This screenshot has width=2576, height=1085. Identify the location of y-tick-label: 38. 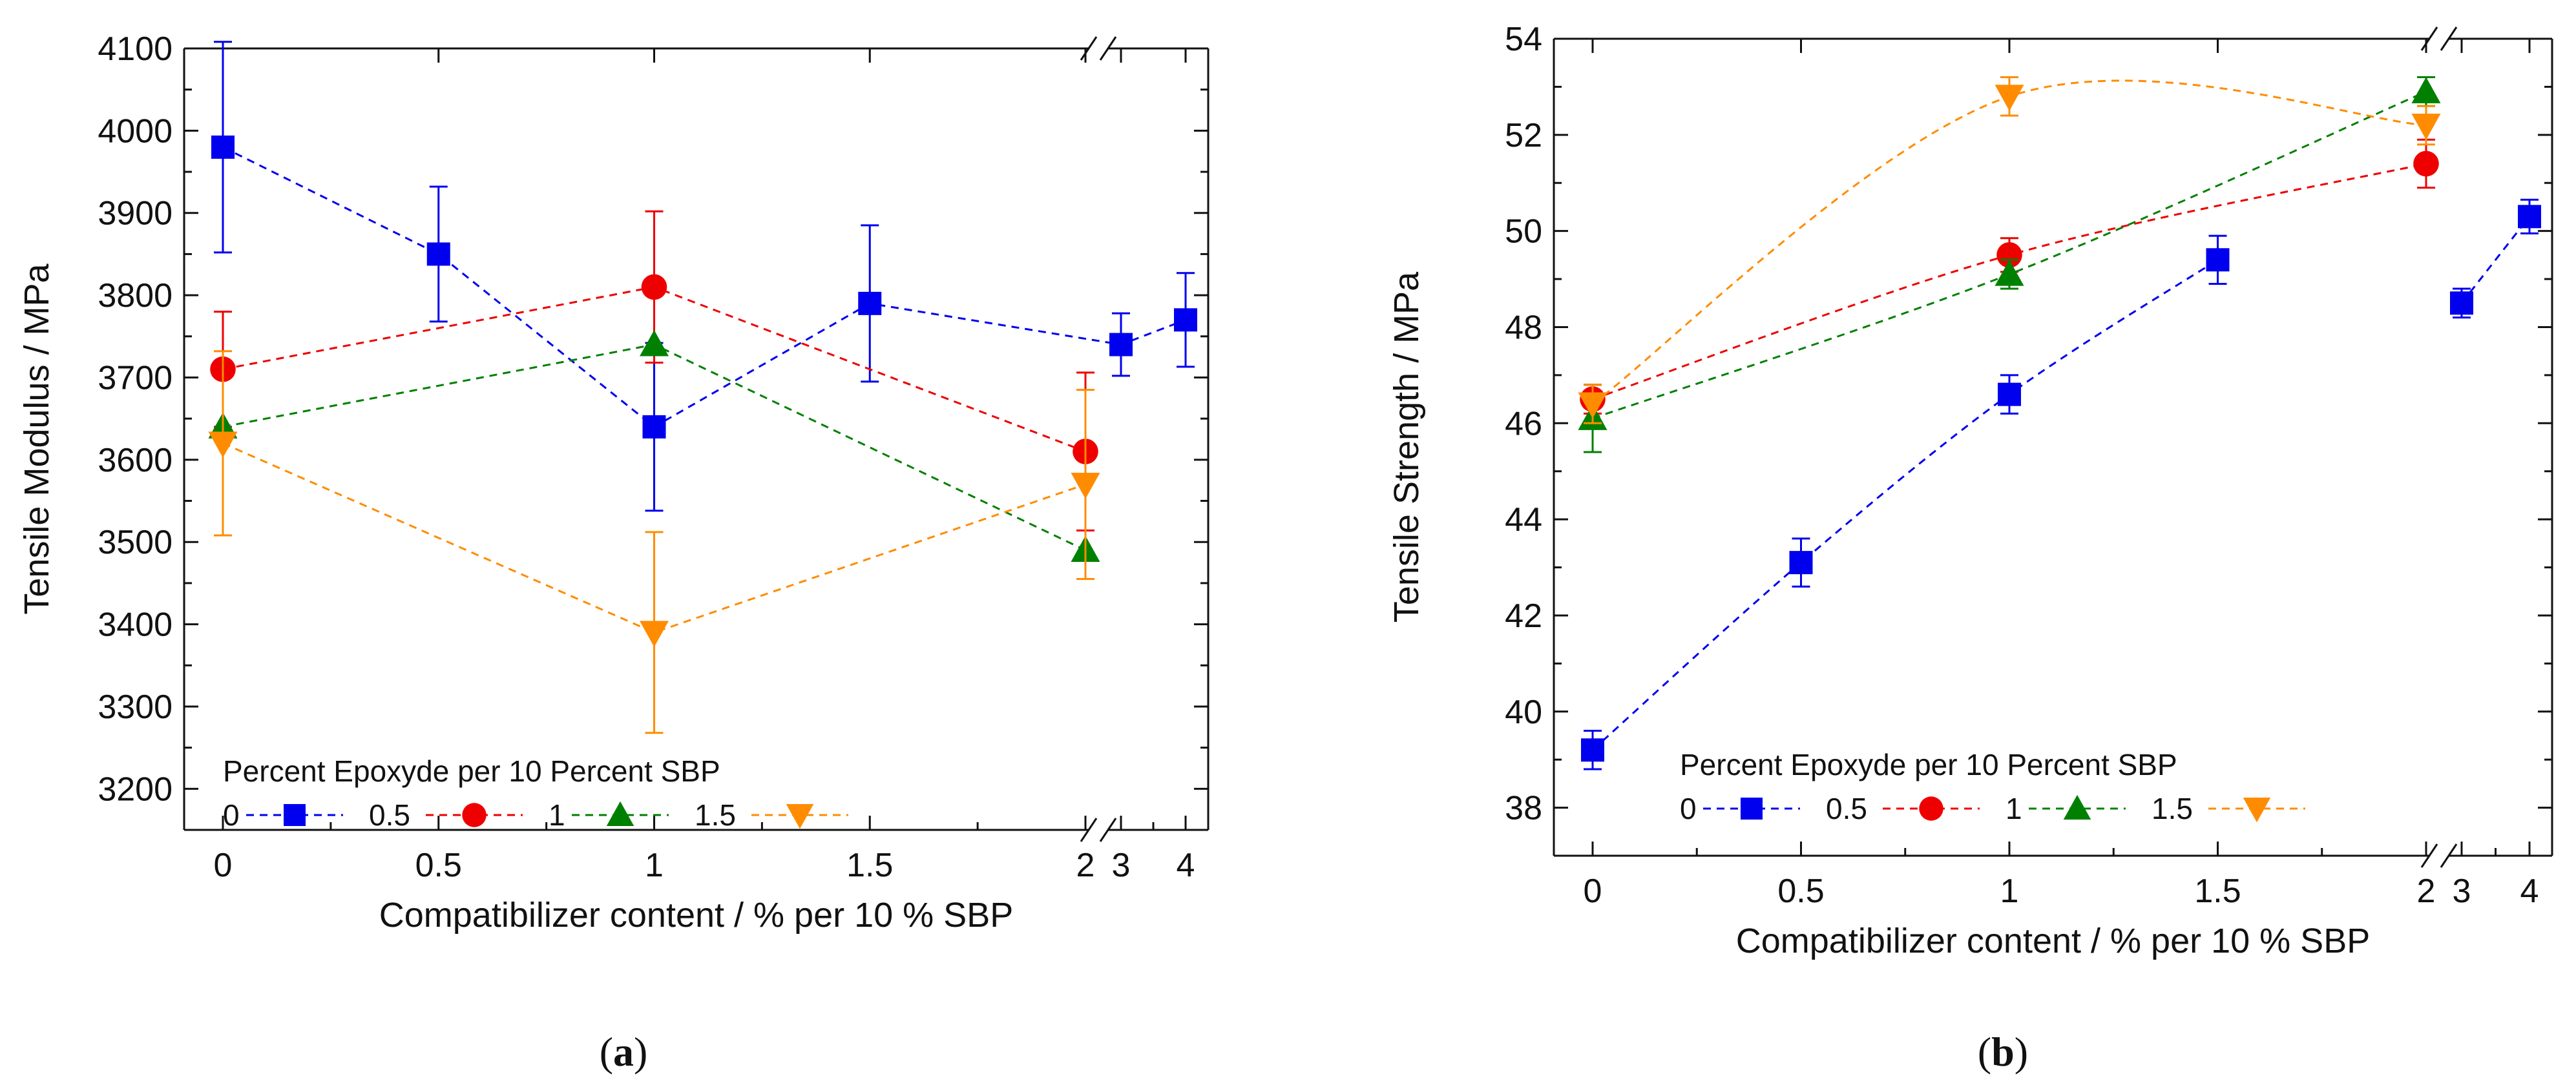
(1523, 808).